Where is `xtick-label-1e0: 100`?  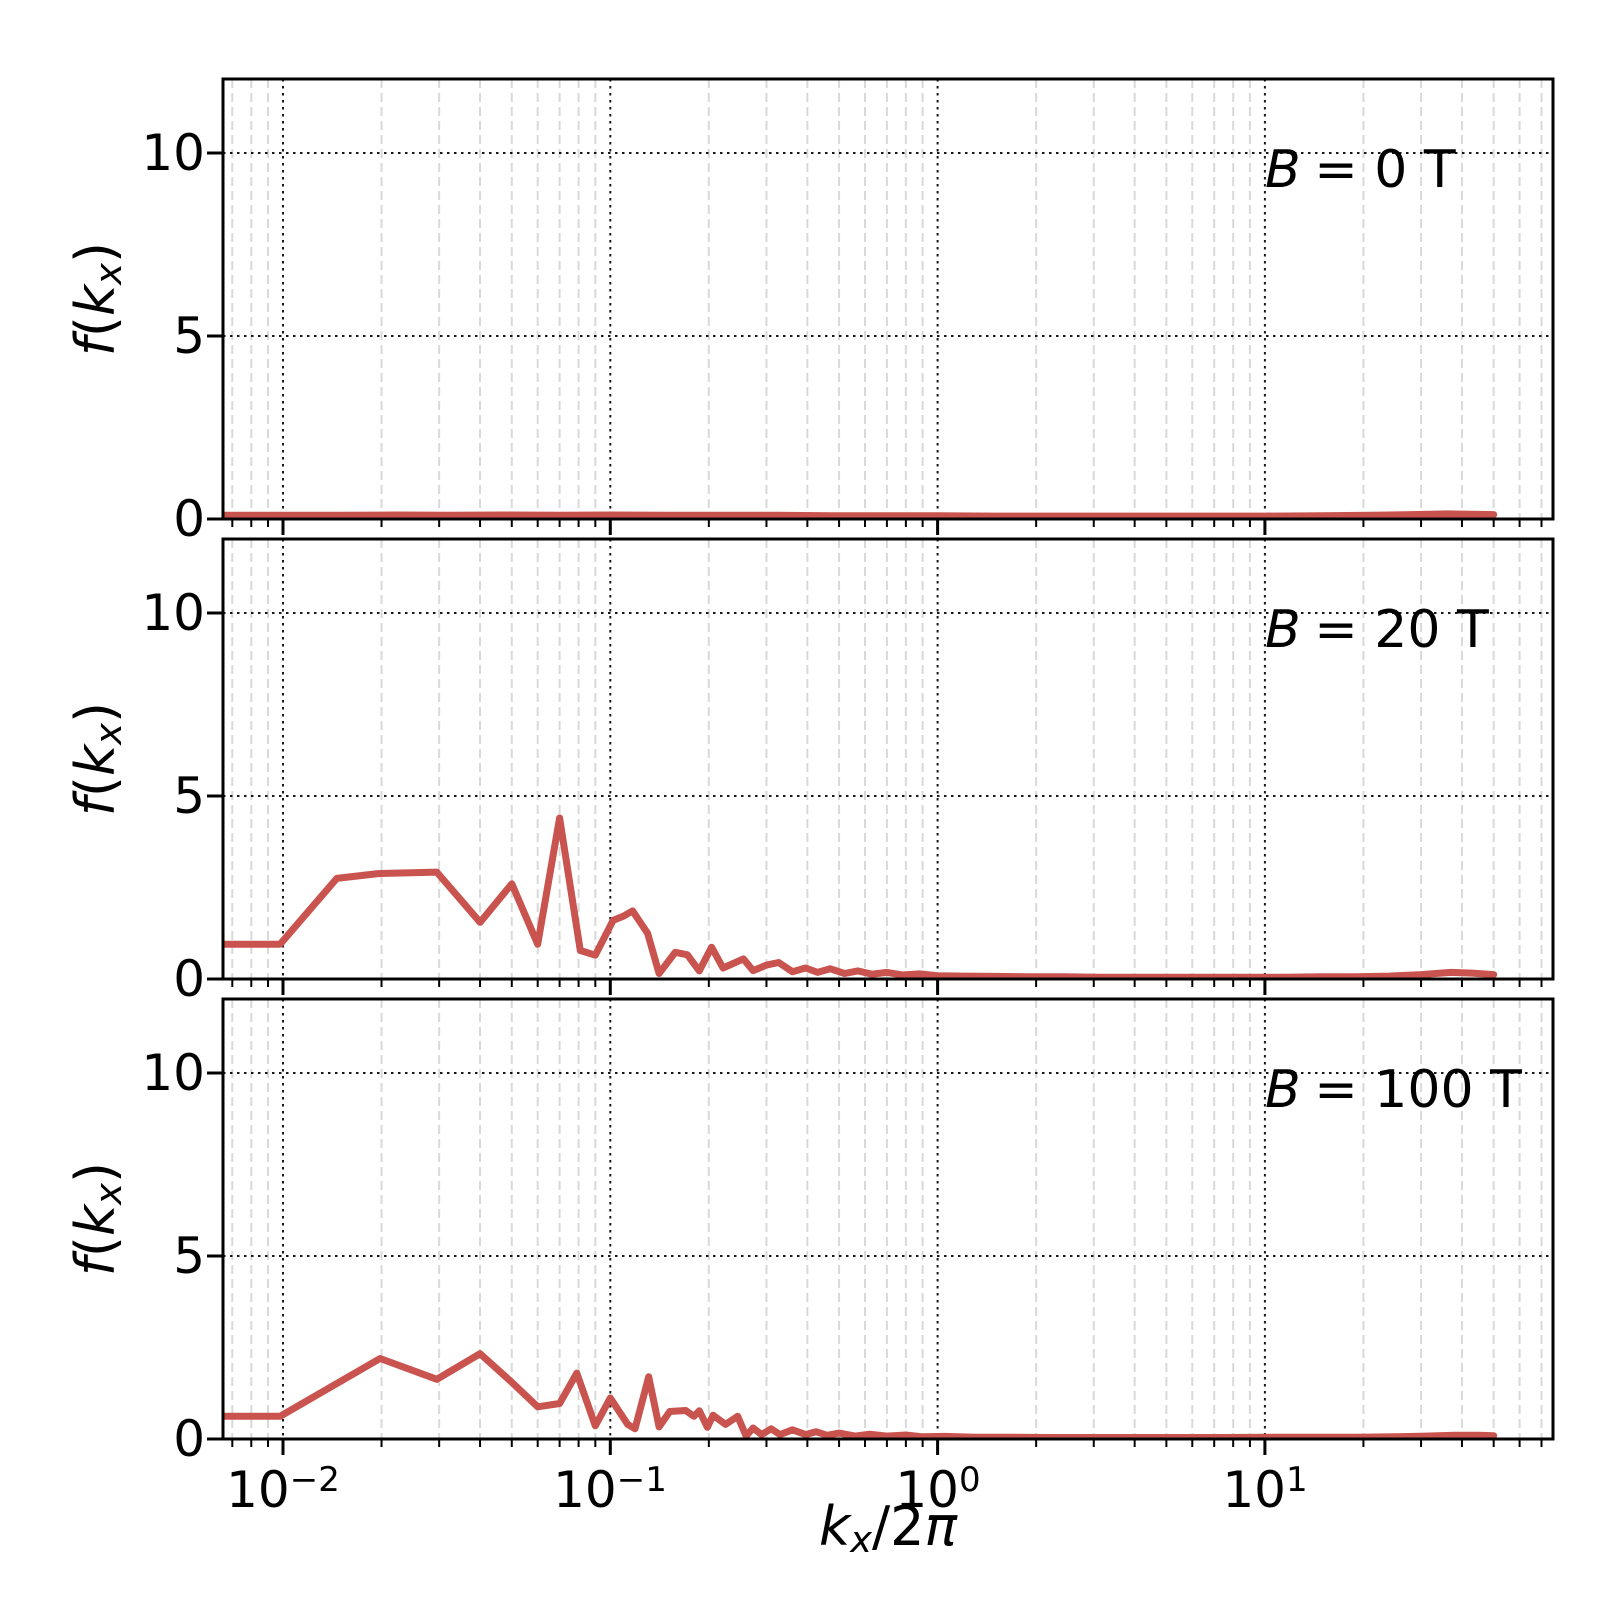 xtick-label-1e0: 100 is located at coordinates (938, 1485).